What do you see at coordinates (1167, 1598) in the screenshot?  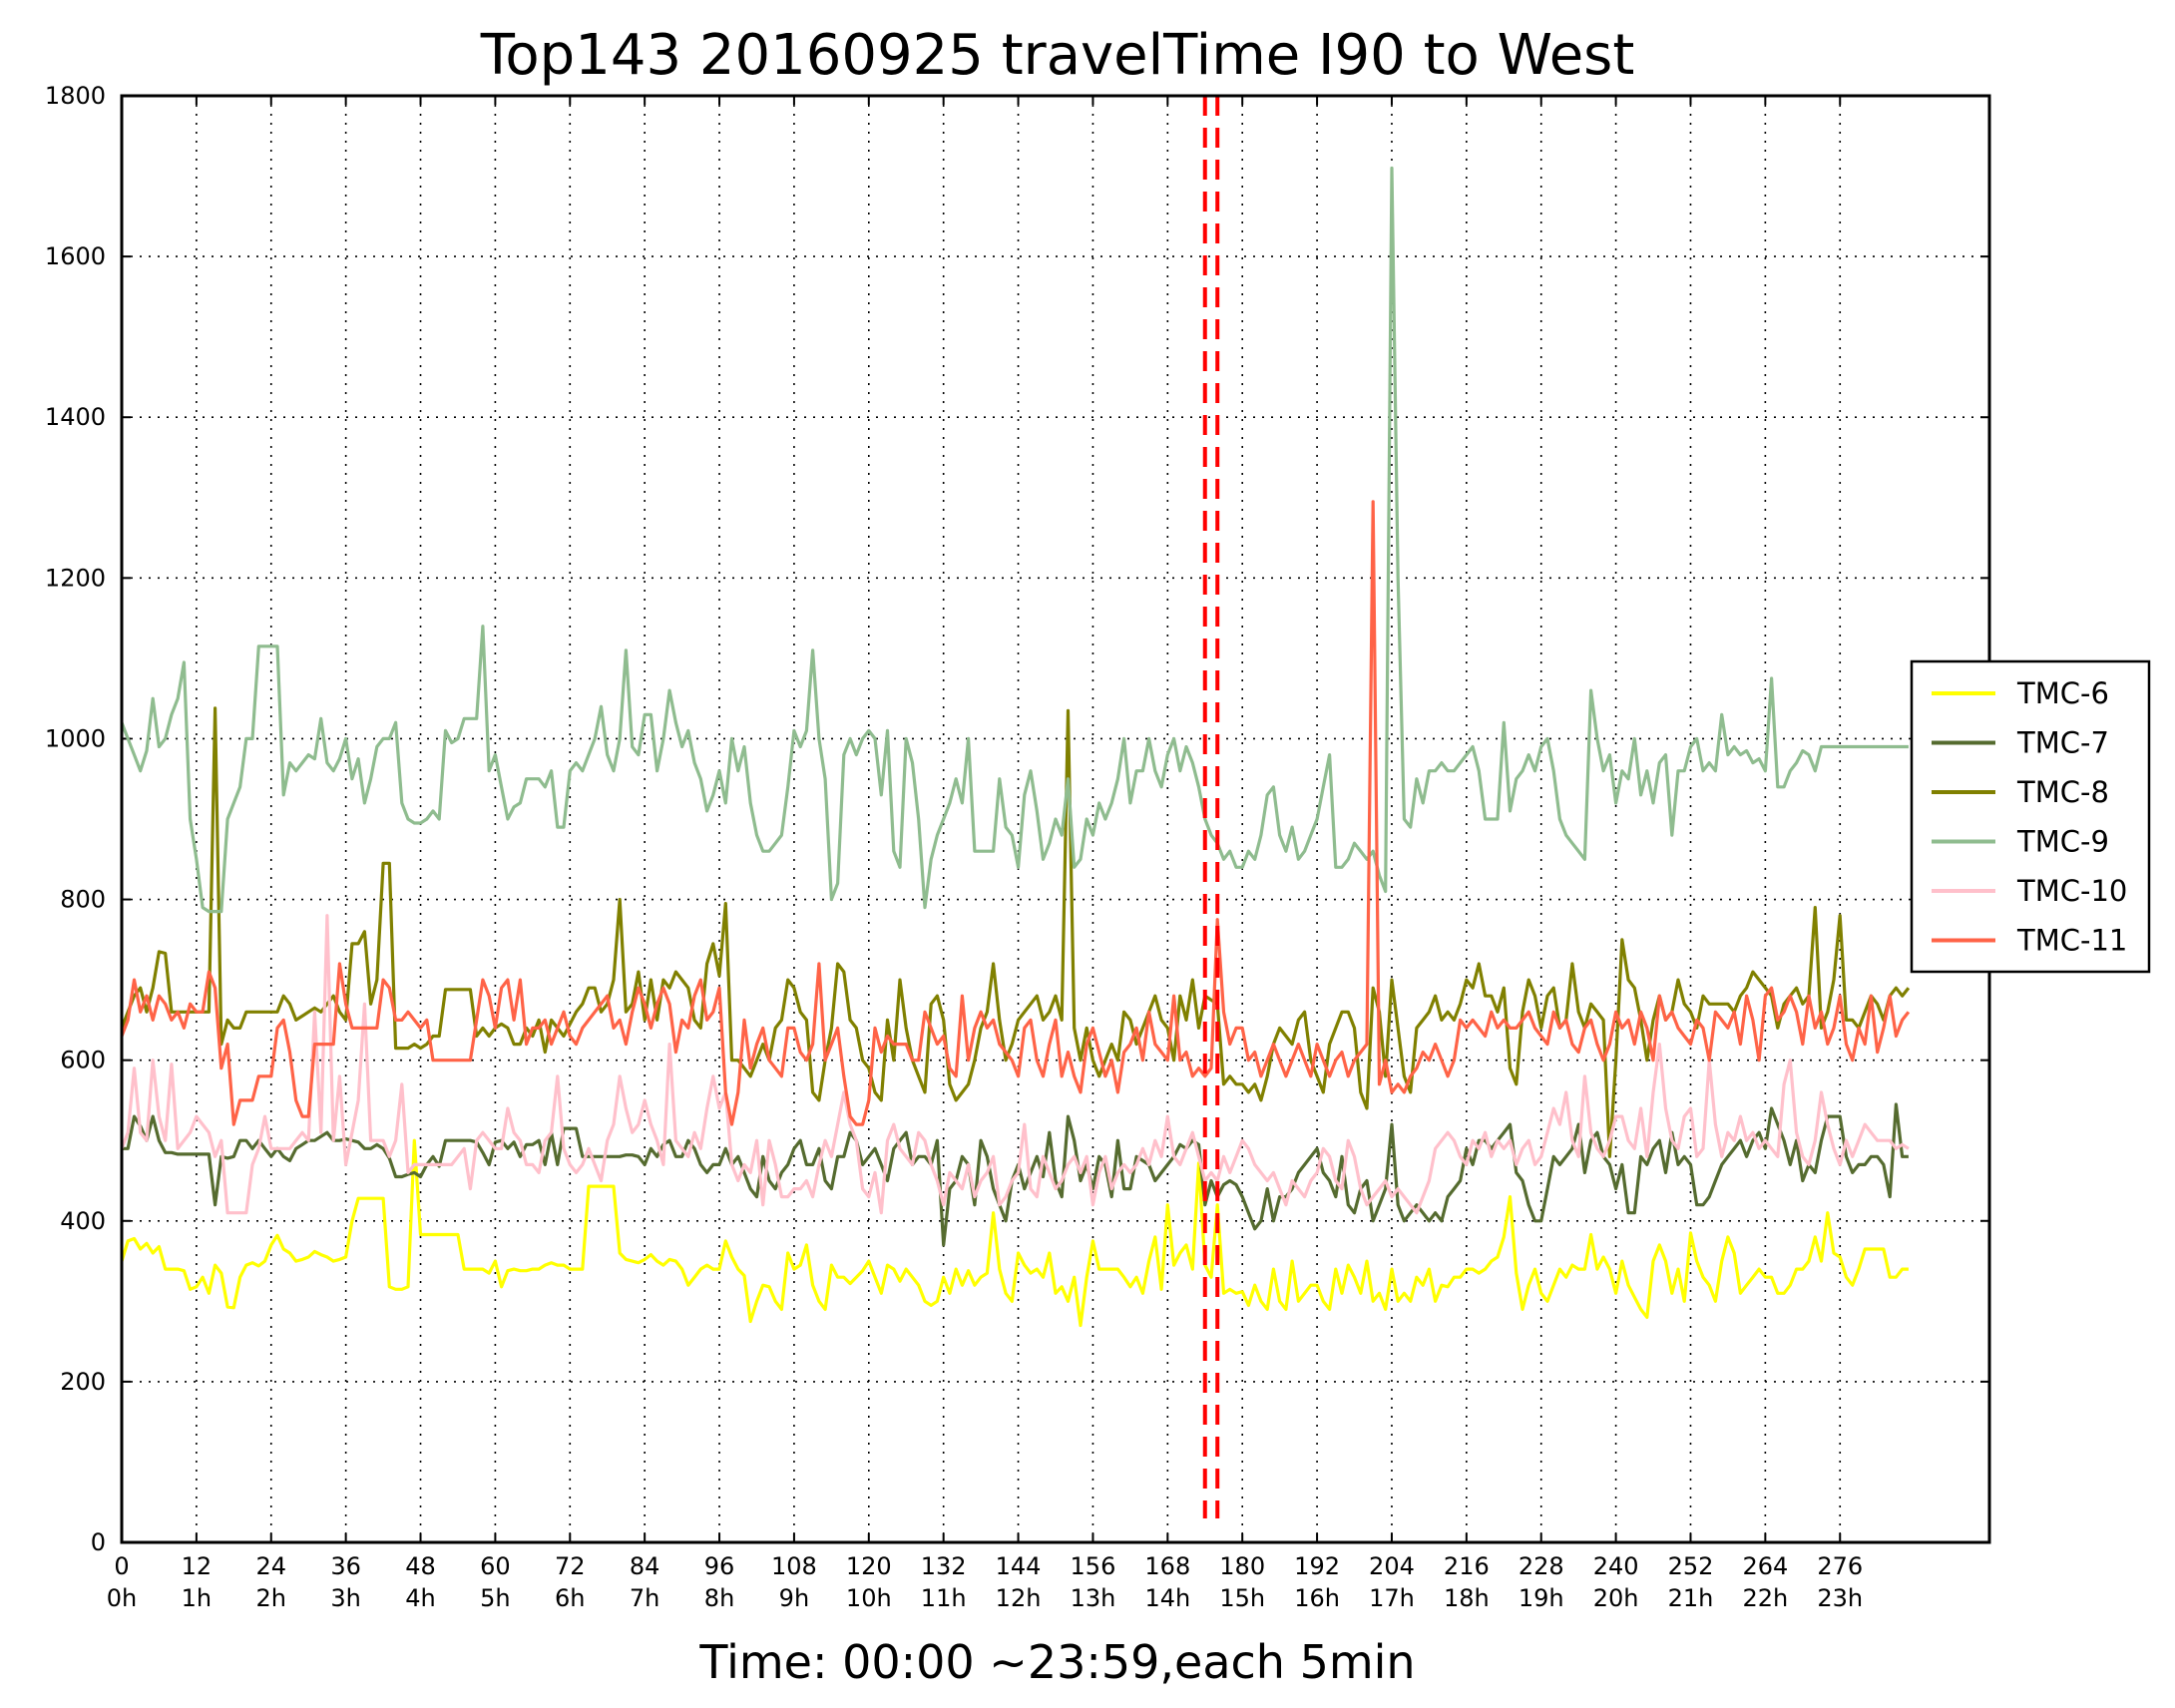 I see `x-tick-sublabel: 14h` at bounding box center [1167, 1598].